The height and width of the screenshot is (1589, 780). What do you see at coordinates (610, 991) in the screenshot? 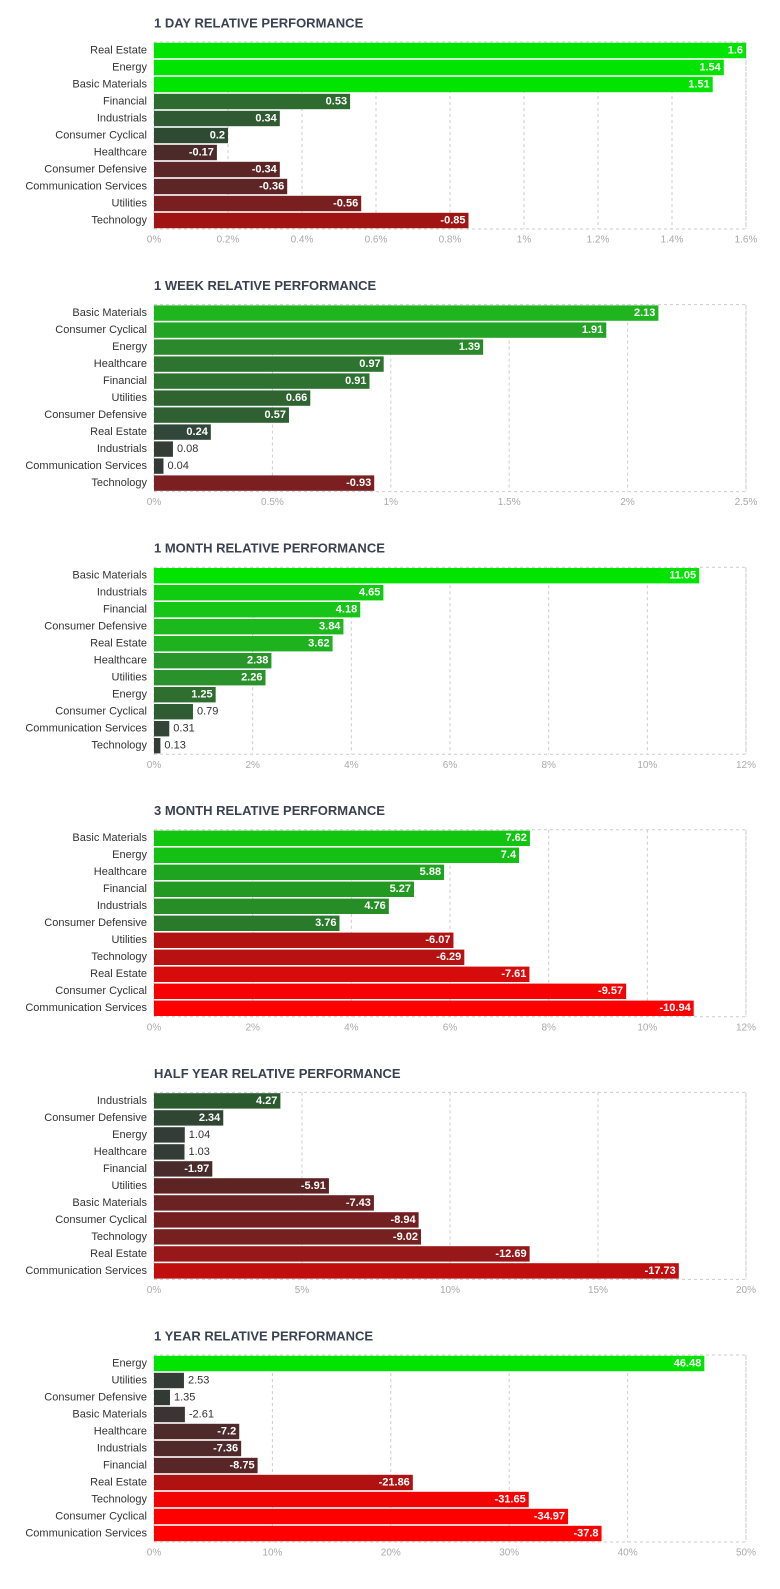
I see `value-label: -9.57` at bounding box center [610, 991].